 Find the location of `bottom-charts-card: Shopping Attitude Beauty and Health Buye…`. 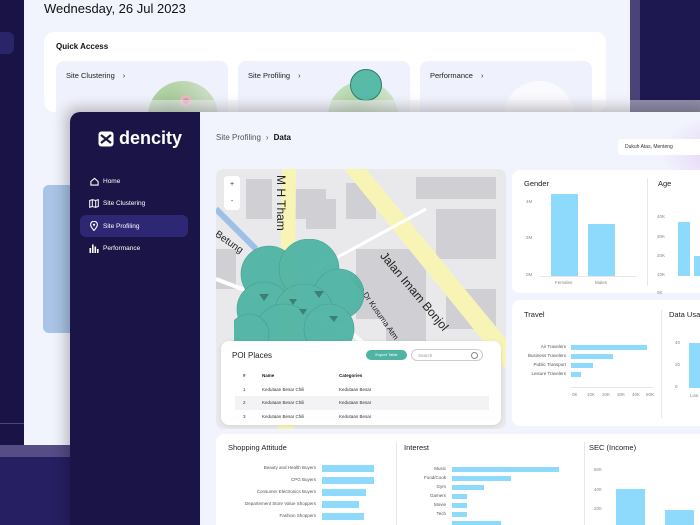

bottom-charts-card: Shopping Attitude Beauty and Health Buye… is located at coordinates (458, 479).